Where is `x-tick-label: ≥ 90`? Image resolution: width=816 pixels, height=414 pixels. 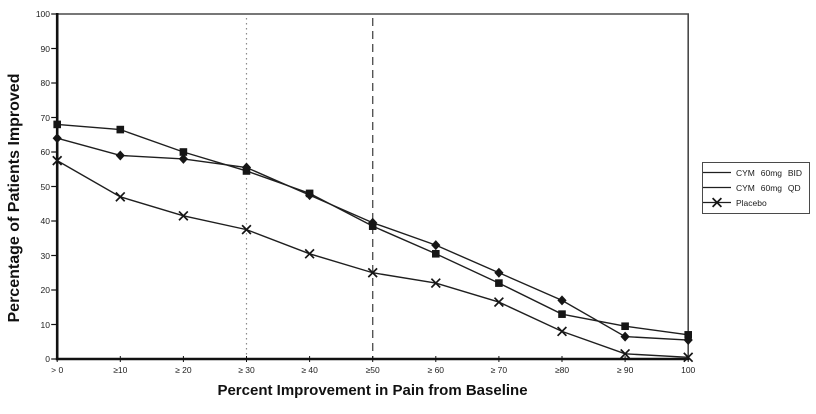 x-tick-label: ≥ 90 is located at coordinates (625, 370).